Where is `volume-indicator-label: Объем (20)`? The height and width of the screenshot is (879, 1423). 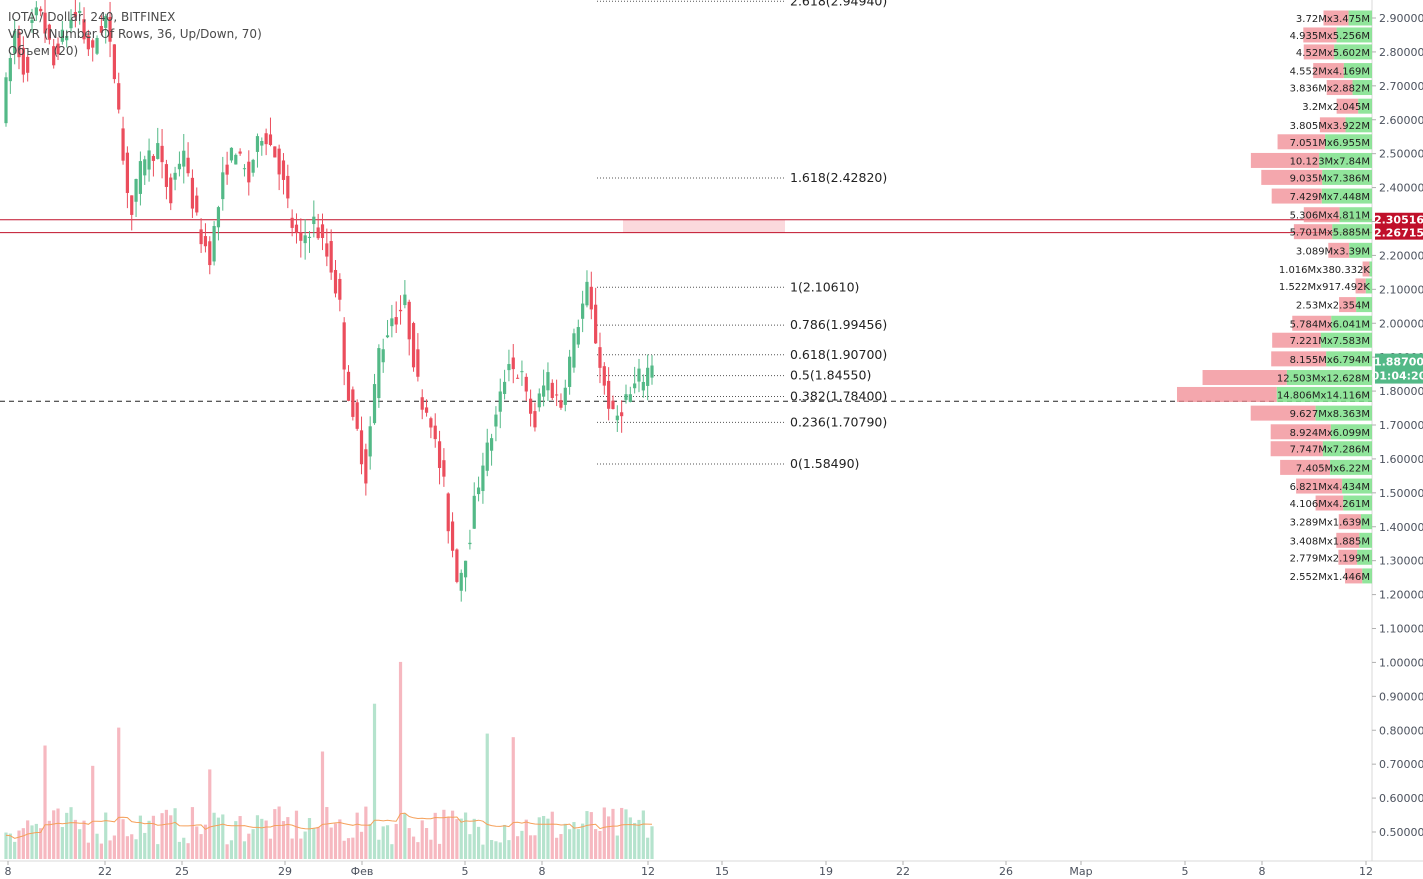 volume-indicator-label: Объем (20) is located at coordinates (43, 51).